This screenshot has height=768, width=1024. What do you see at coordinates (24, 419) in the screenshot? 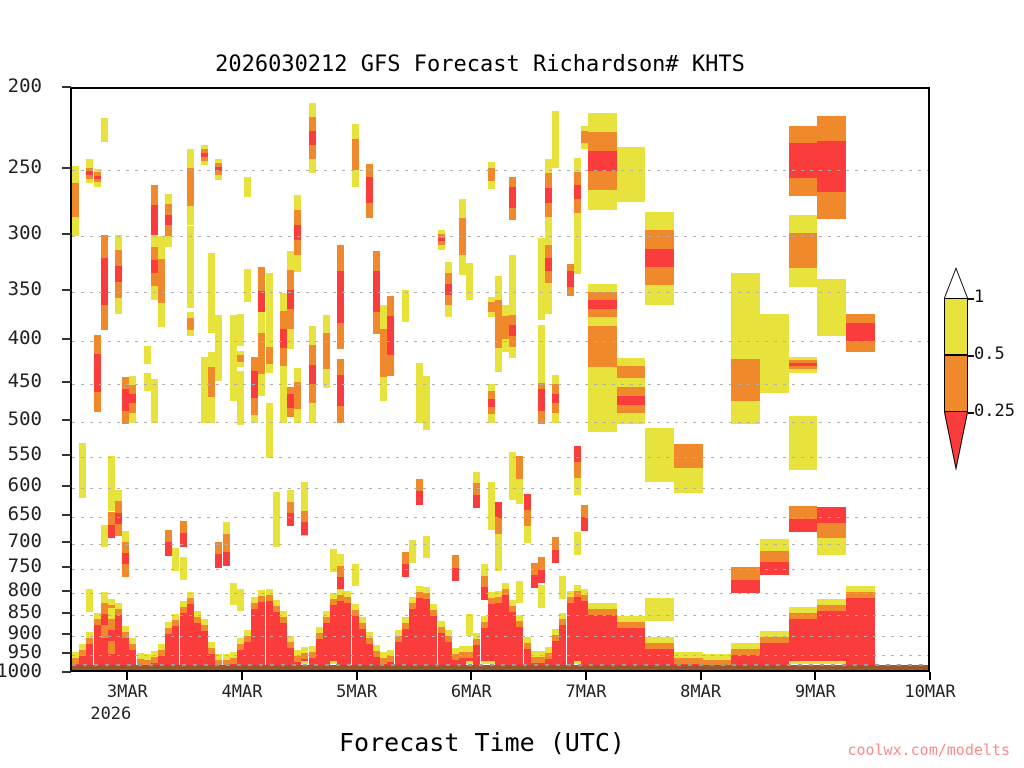
I see `y-tick-label-500: 500` at bounding box center [24, 419].